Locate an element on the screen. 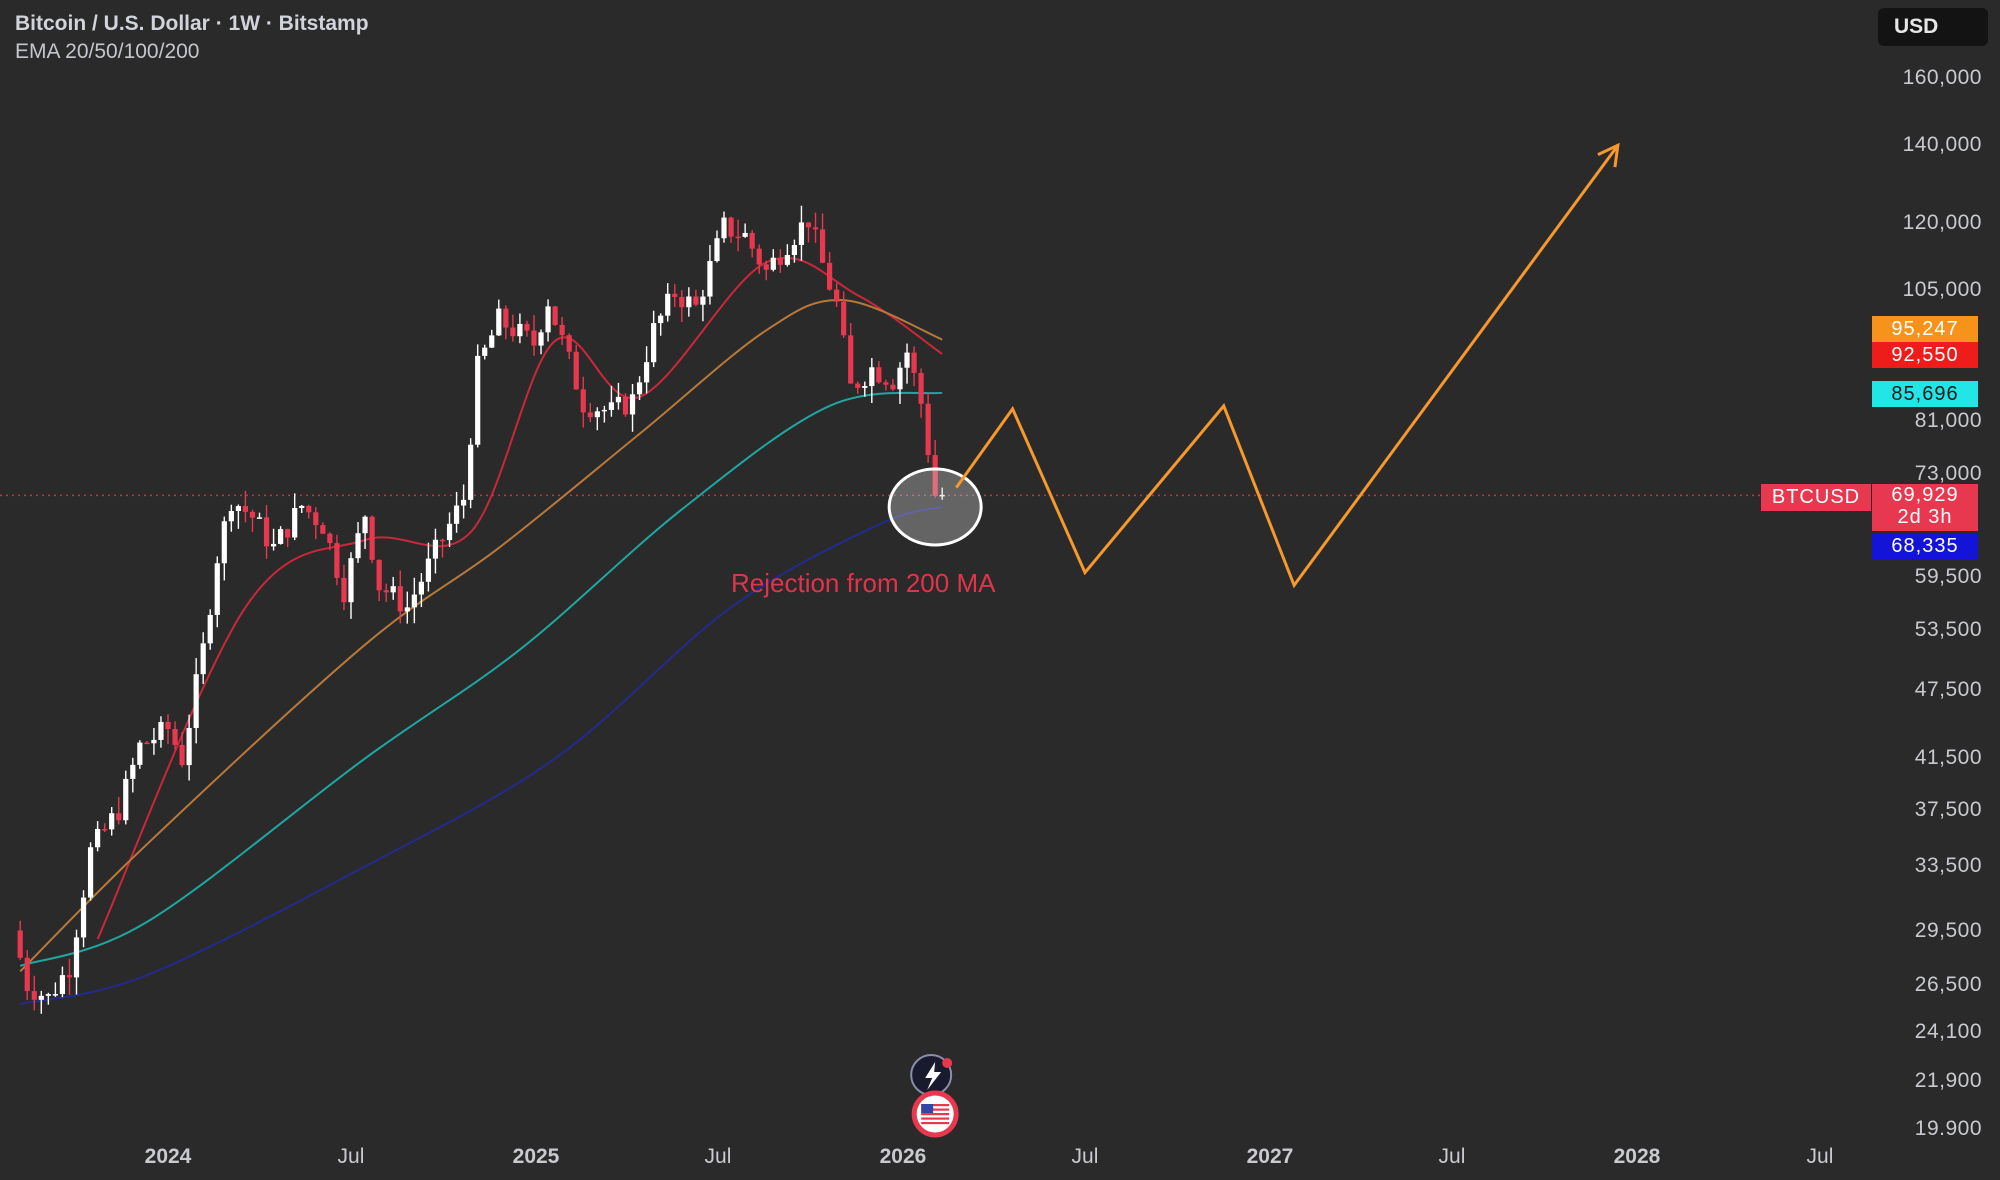 The image size is (2000, 1180). ema100-price-badge: 85,696 is located at coordinates (1925, 394).